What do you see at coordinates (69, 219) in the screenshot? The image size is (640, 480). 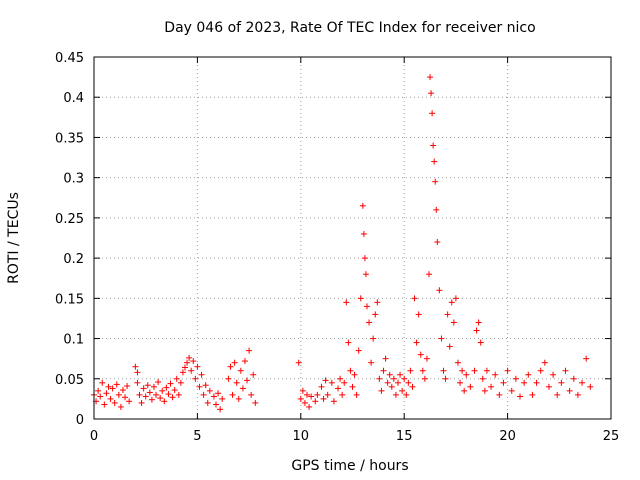 I see `y-tick-label: 0.25` at bounding box center [69, 219].